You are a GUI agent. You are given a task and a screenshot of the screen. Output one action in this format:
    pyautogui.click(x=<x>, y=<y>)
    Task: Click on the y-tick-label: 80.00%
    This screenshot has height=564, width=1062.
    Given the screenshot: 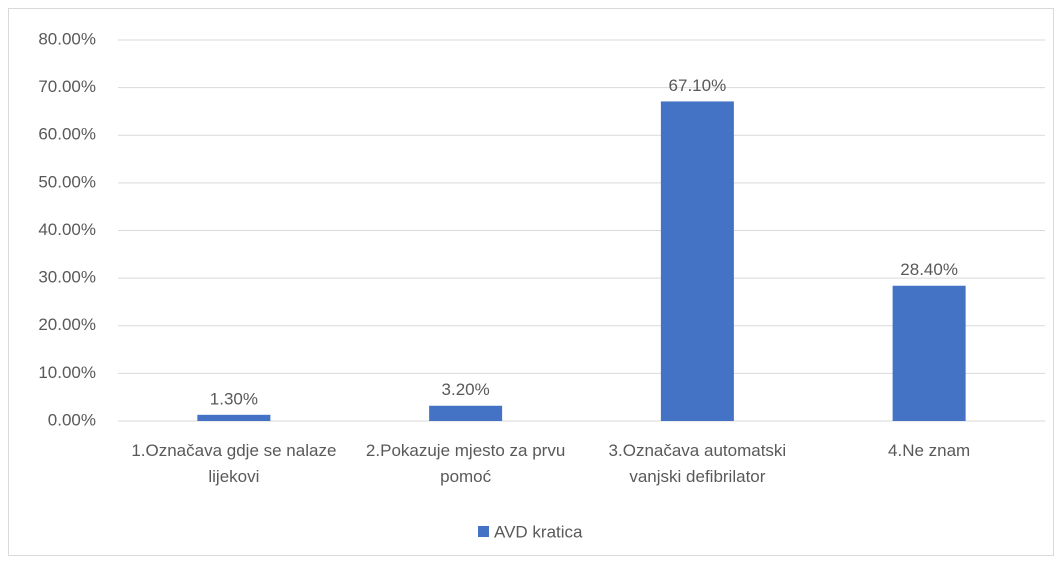 What is the action you would take?
    pyautogui.click(x=67, y=38)
    